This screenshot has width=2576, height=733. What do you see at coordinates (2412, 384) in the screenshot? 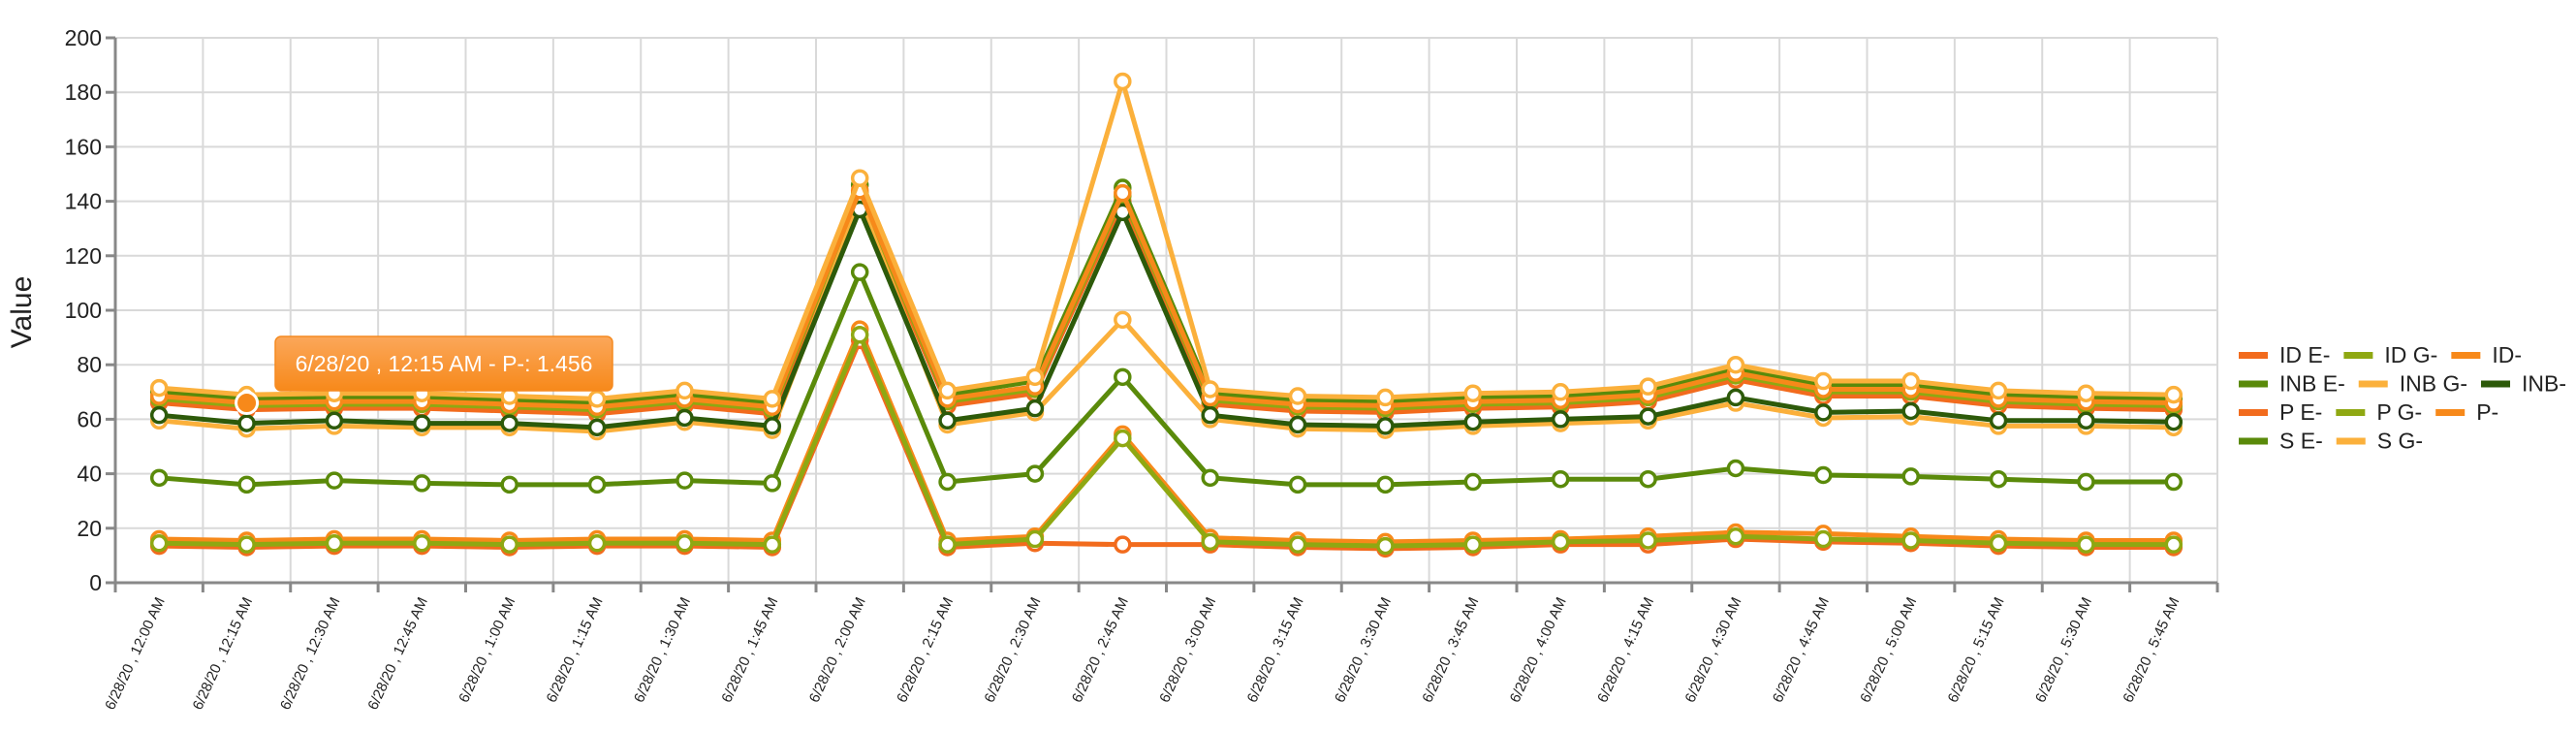
I see `legend-item: INB G-` at bounding box center [2412, 384].